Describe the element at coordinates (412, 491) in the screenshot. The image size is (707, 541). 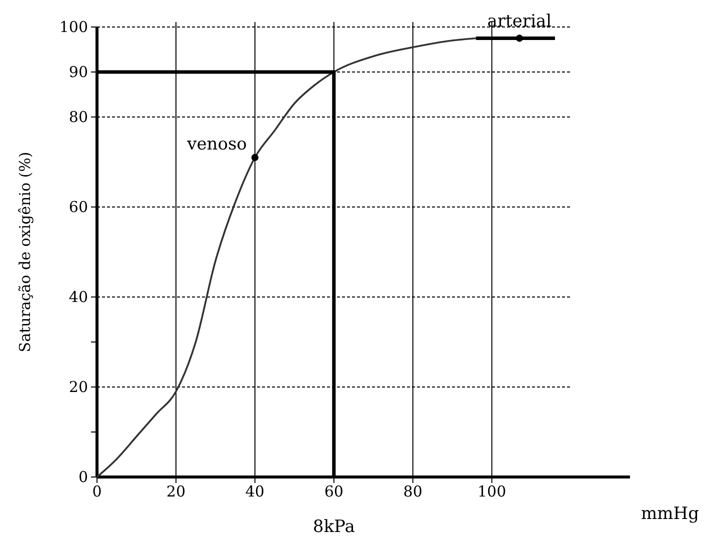
I see `x-tick-label: 80` at that location.